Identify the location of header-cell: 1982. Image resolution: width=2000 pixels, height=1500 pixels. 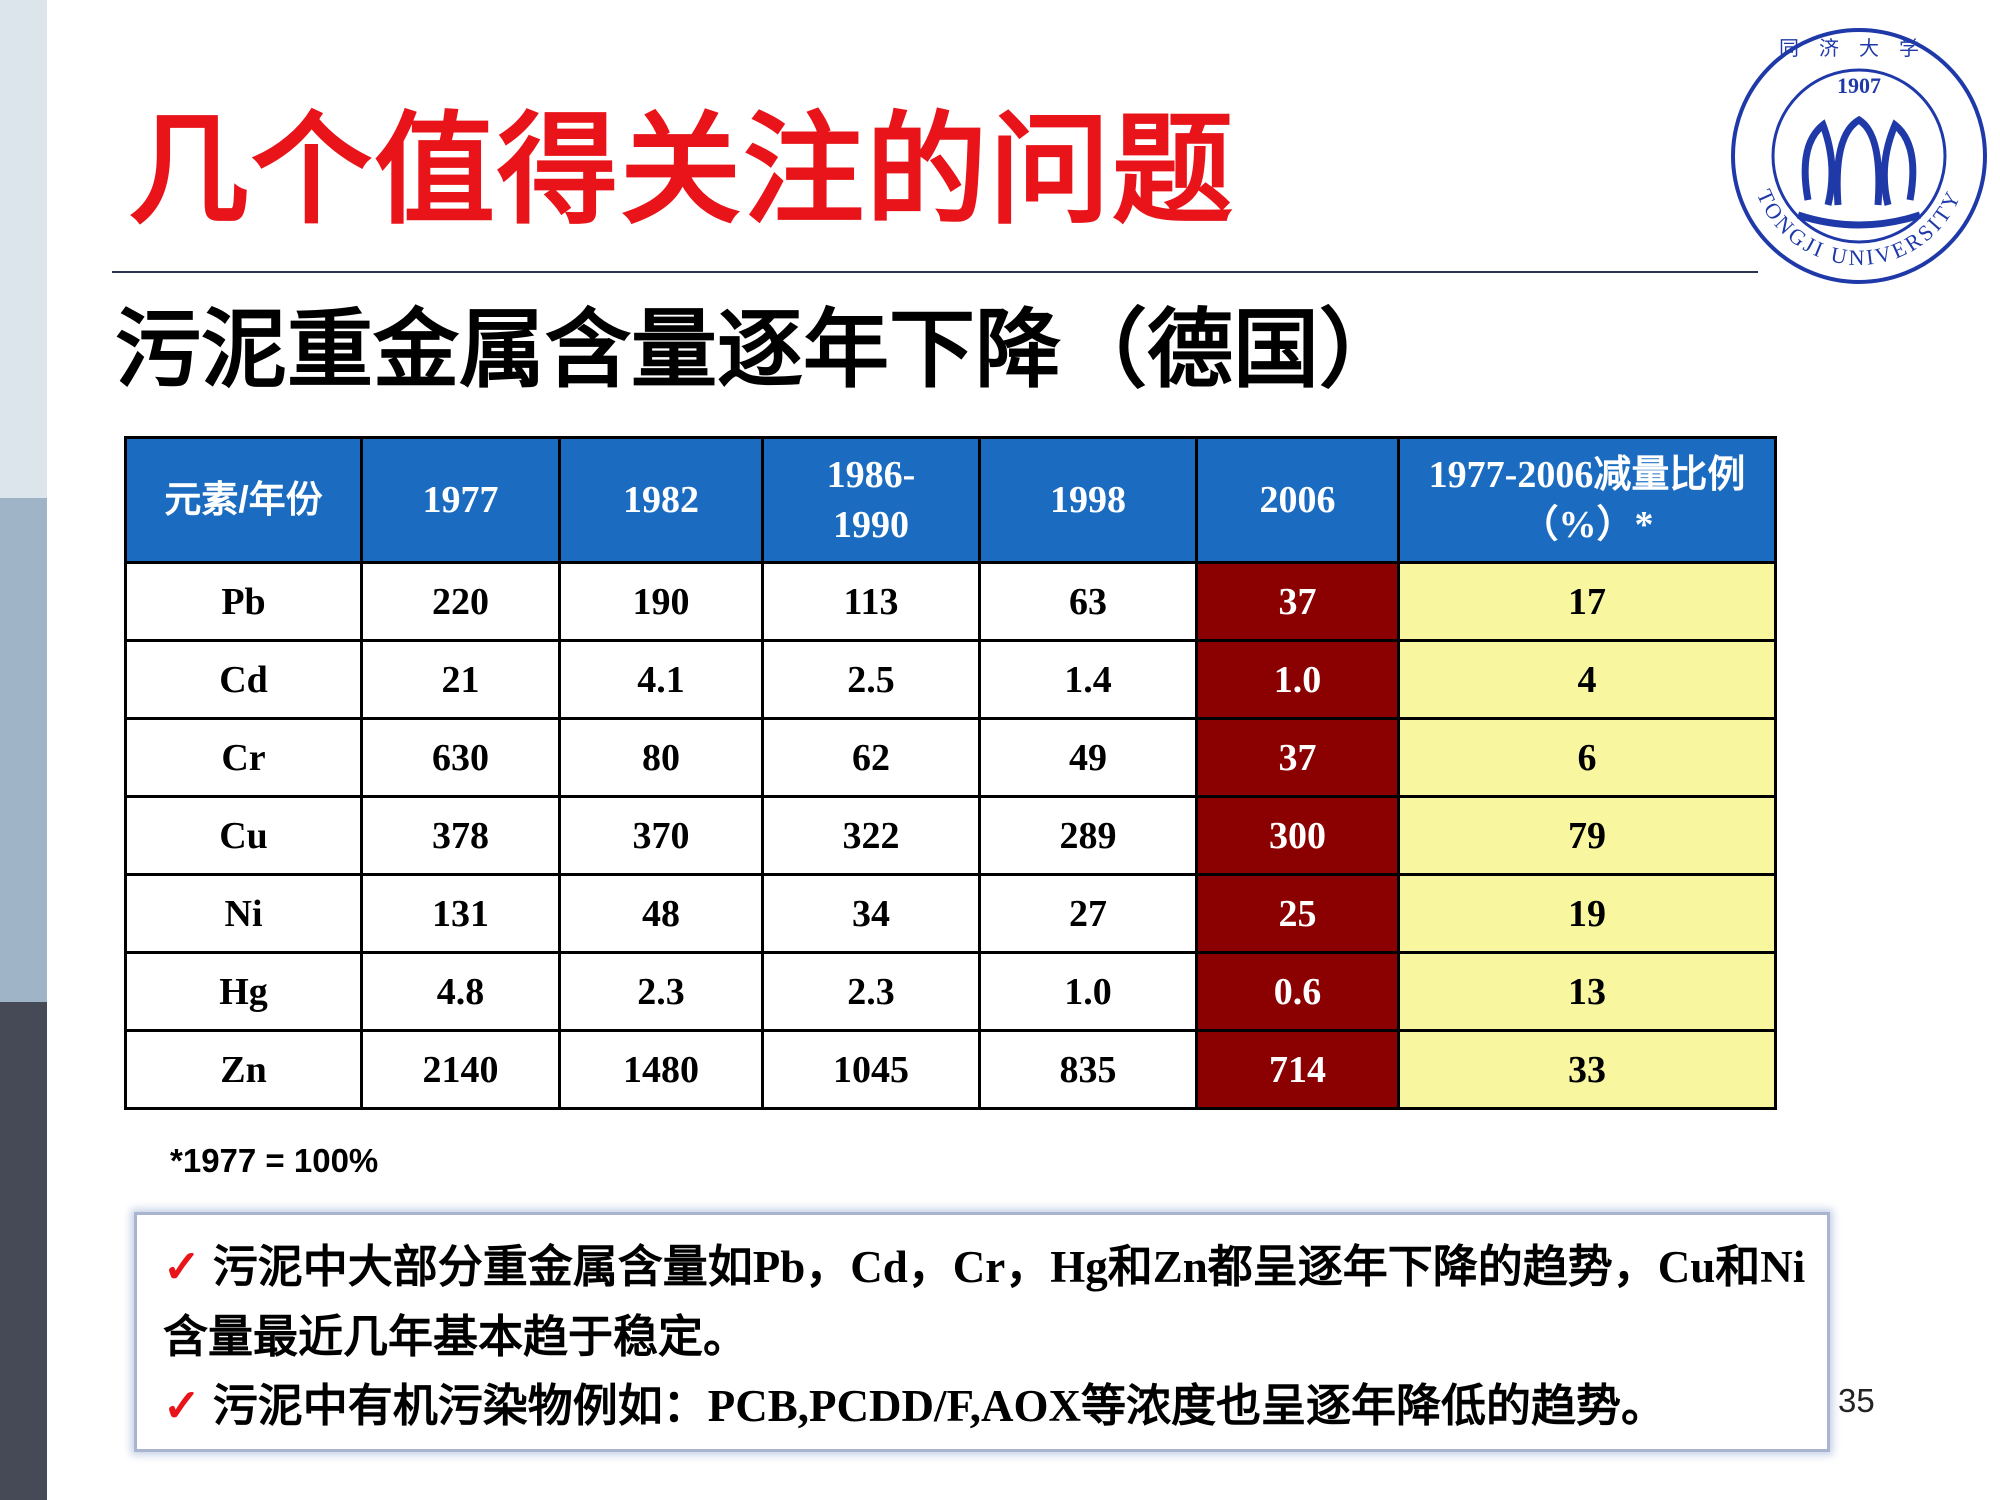
(661, 500).